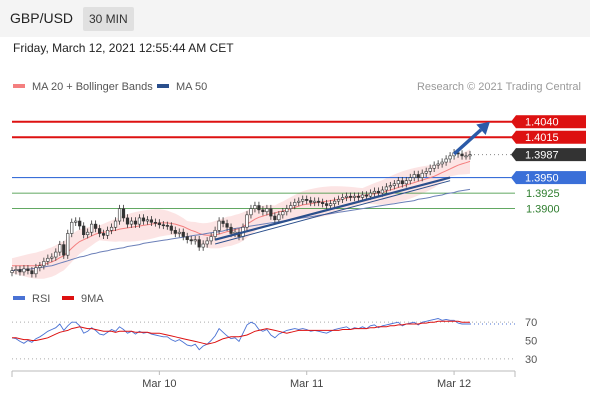 The image size is (590, 400). What do you see at coordinates (483, 128) in the screenshot?
I see `projection-arrow-head` at bounding box center [483, 128].